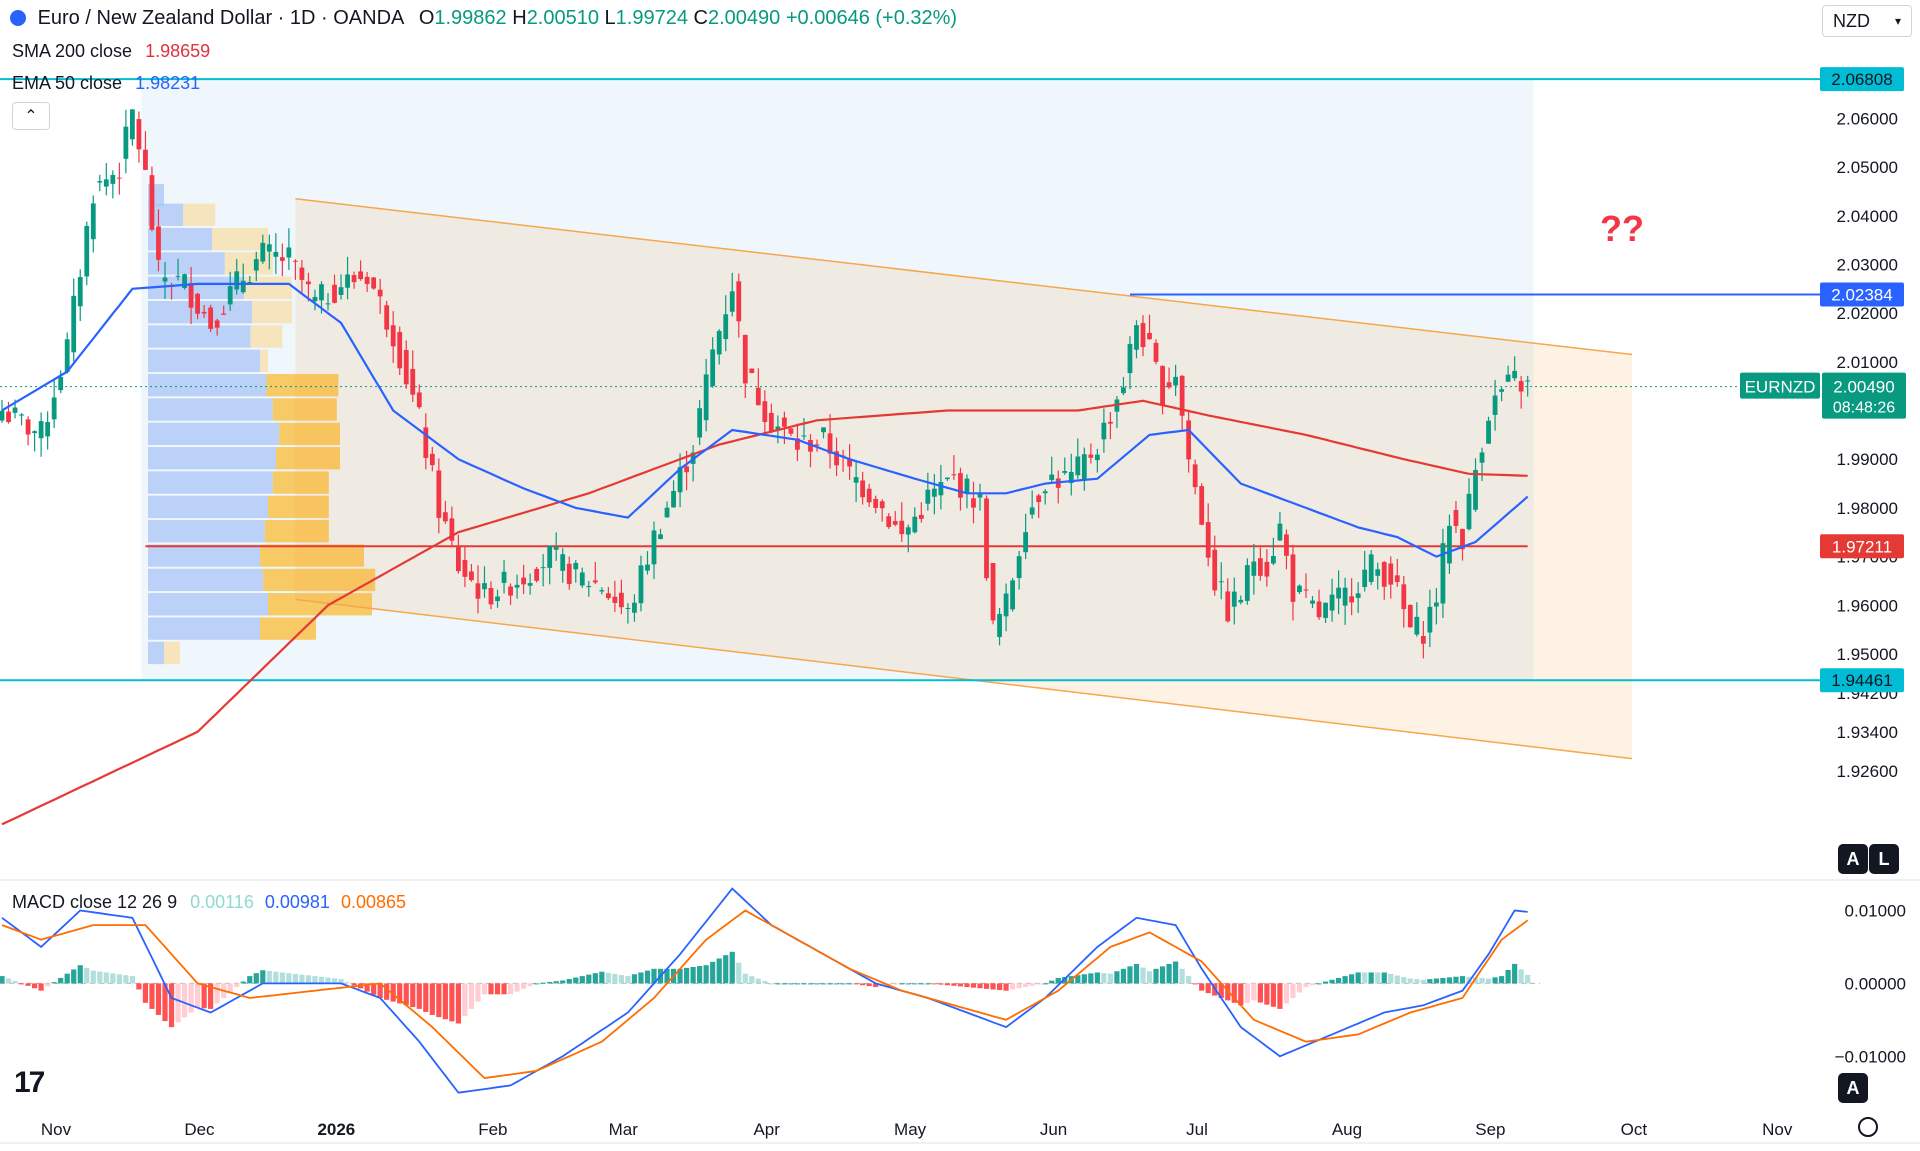 Image resolution: width=1920 pixels, height=1151 pixels. What do you see at coordinates (1634, 1129) in the screenshot?
I see `time-tick-label: Oct` at bounding box center [1634, 1129].